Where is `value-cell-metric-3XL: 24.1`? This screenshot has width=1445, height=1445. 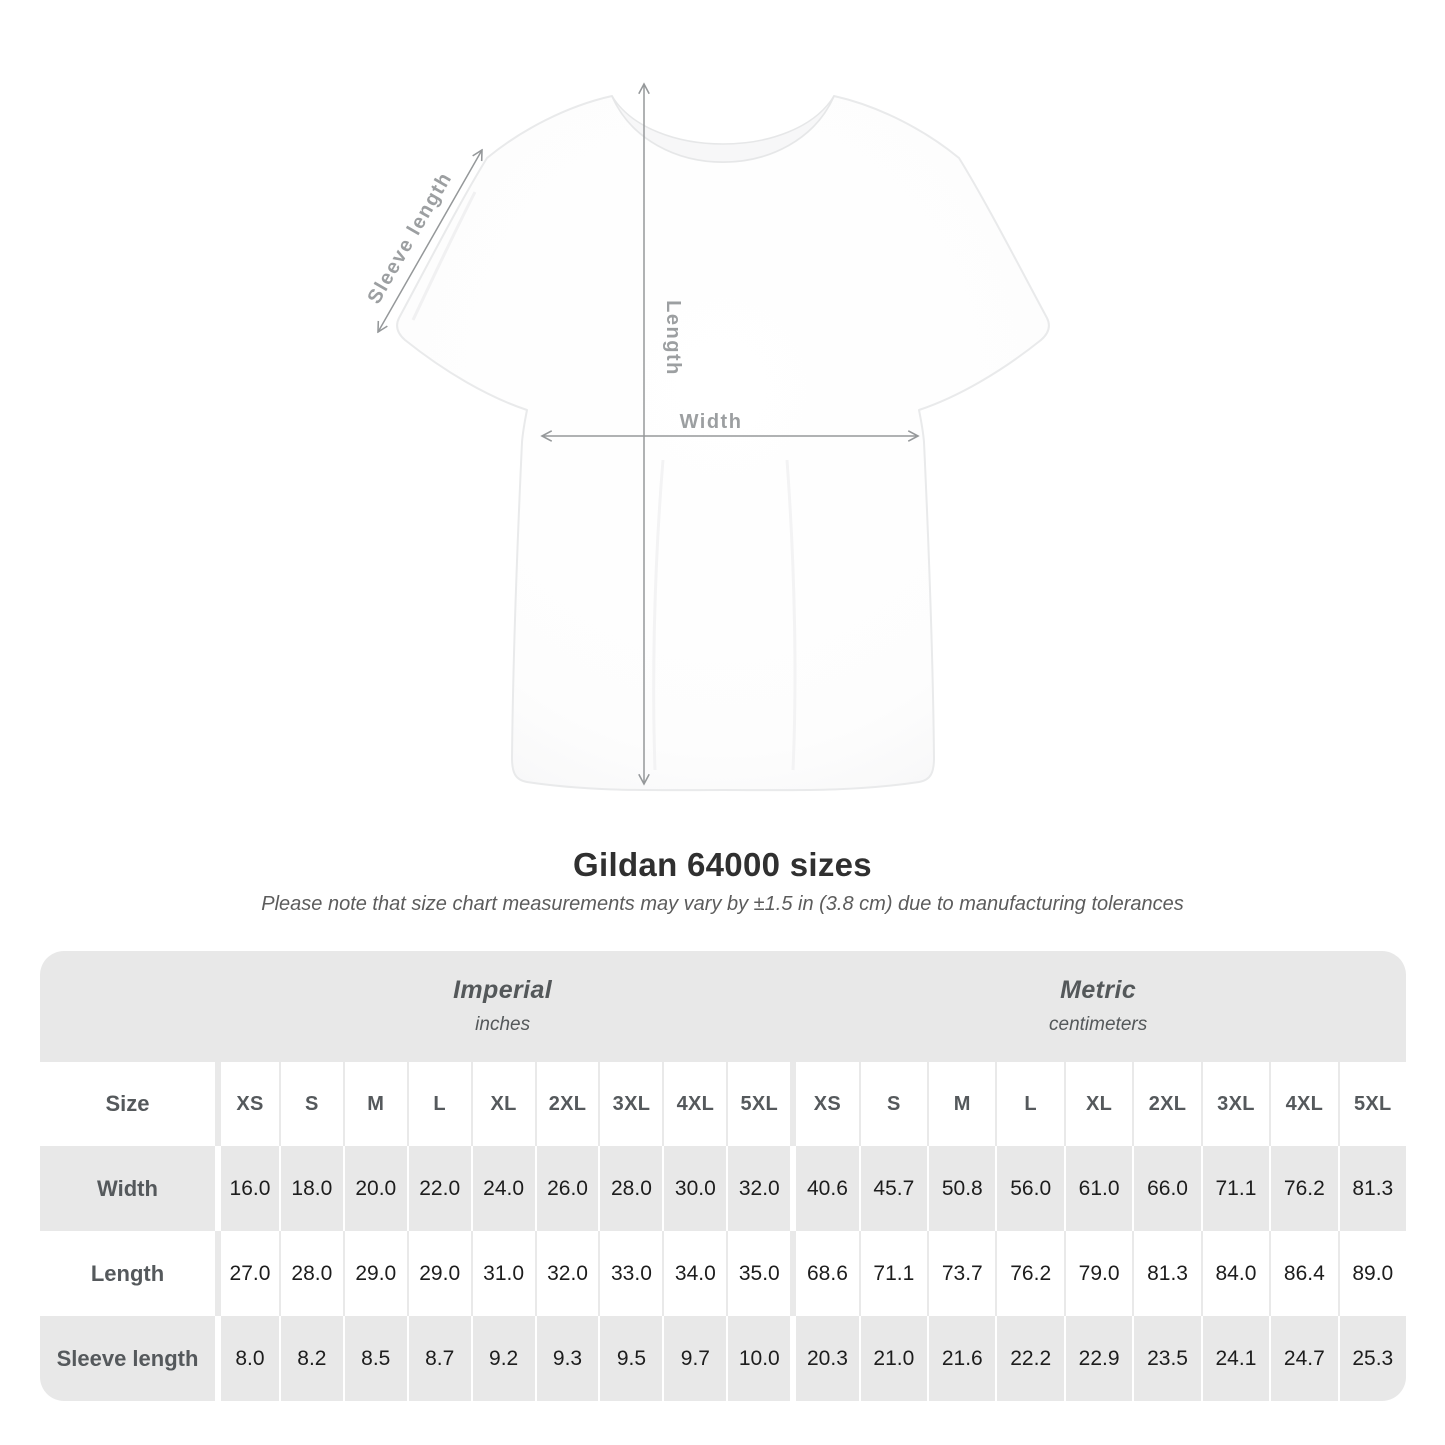 value-cell-metric-3XL: 24.1 is located at coordinates (1234, 1358).